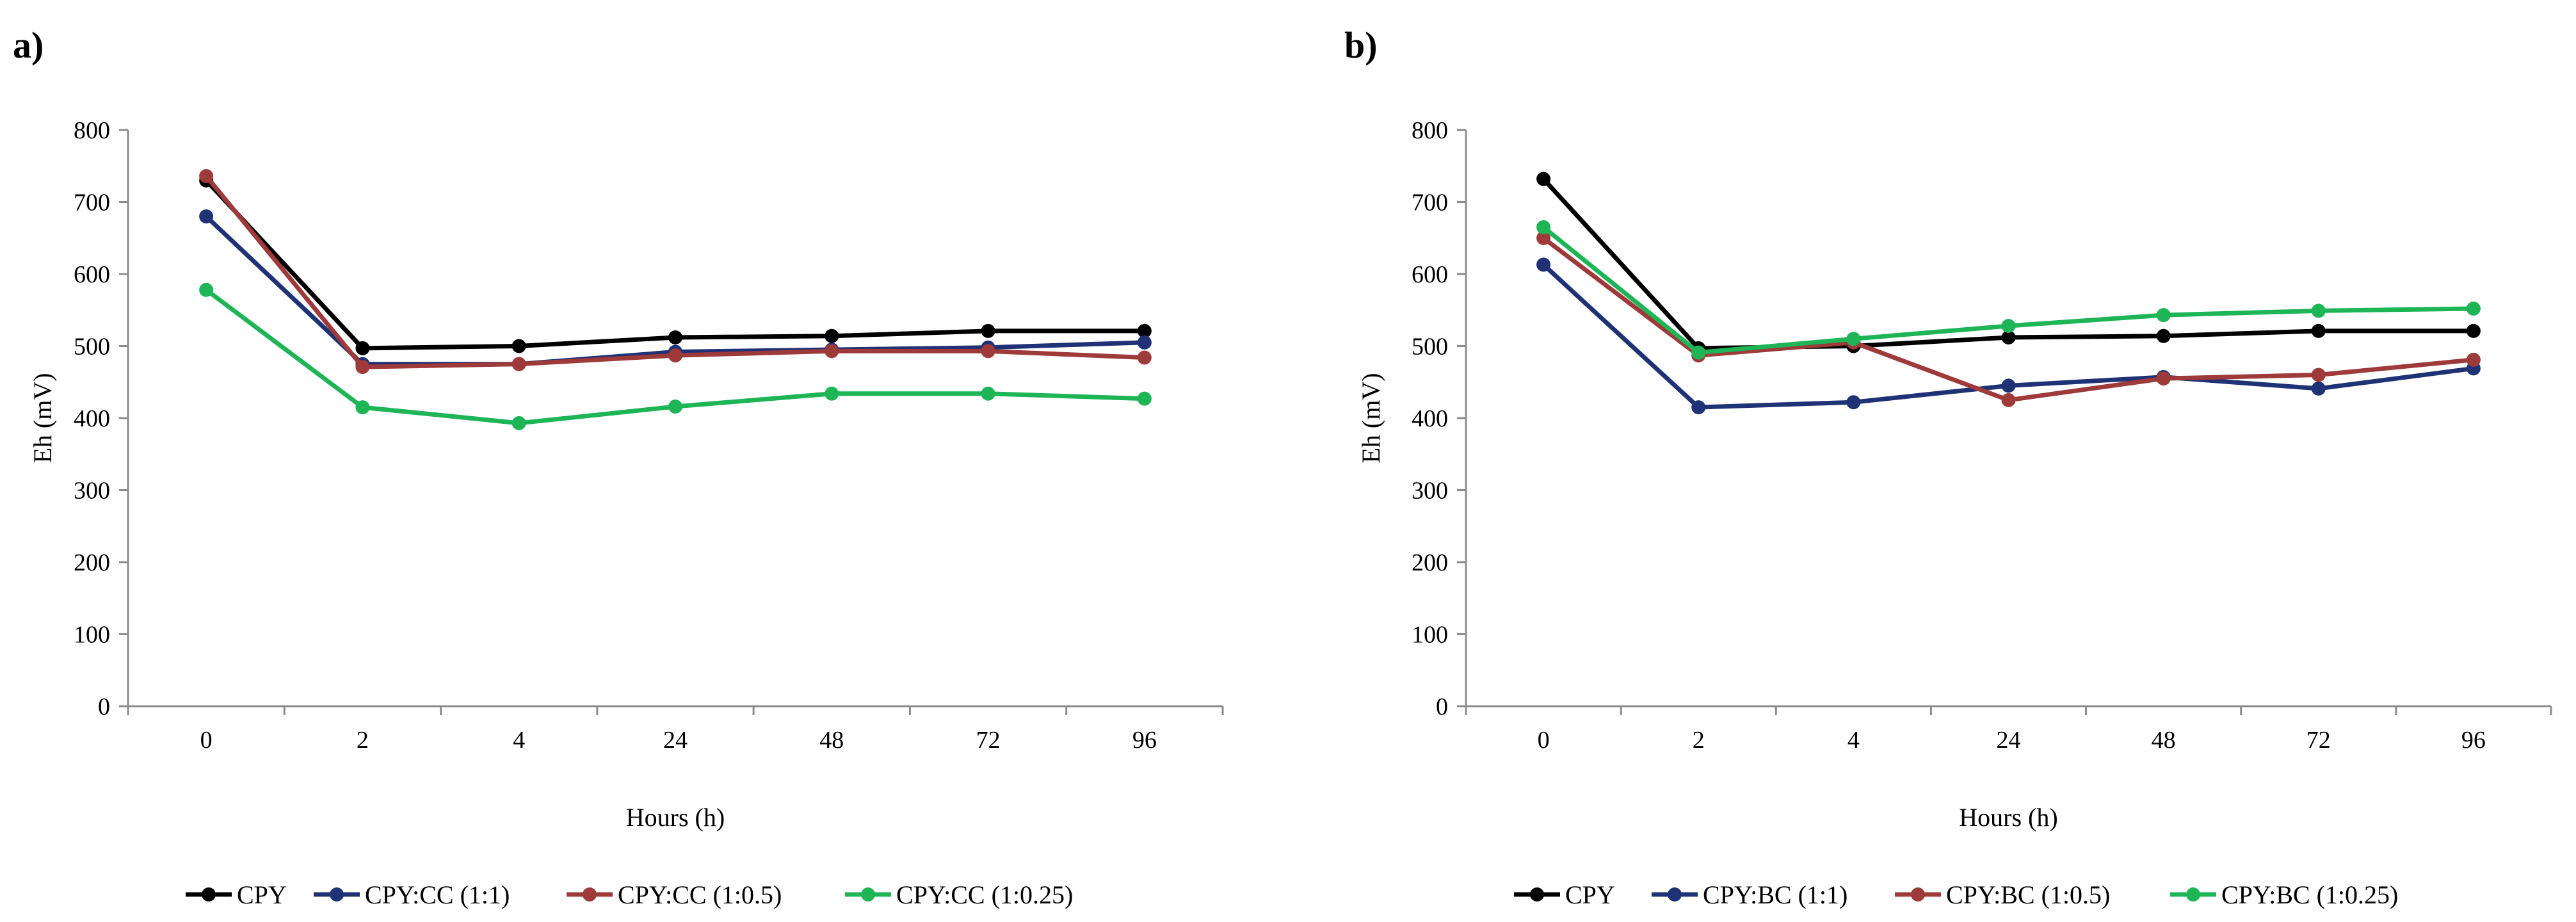  I want to click on legend-label: CPY:CC (1:0.5), so click(700, 894).